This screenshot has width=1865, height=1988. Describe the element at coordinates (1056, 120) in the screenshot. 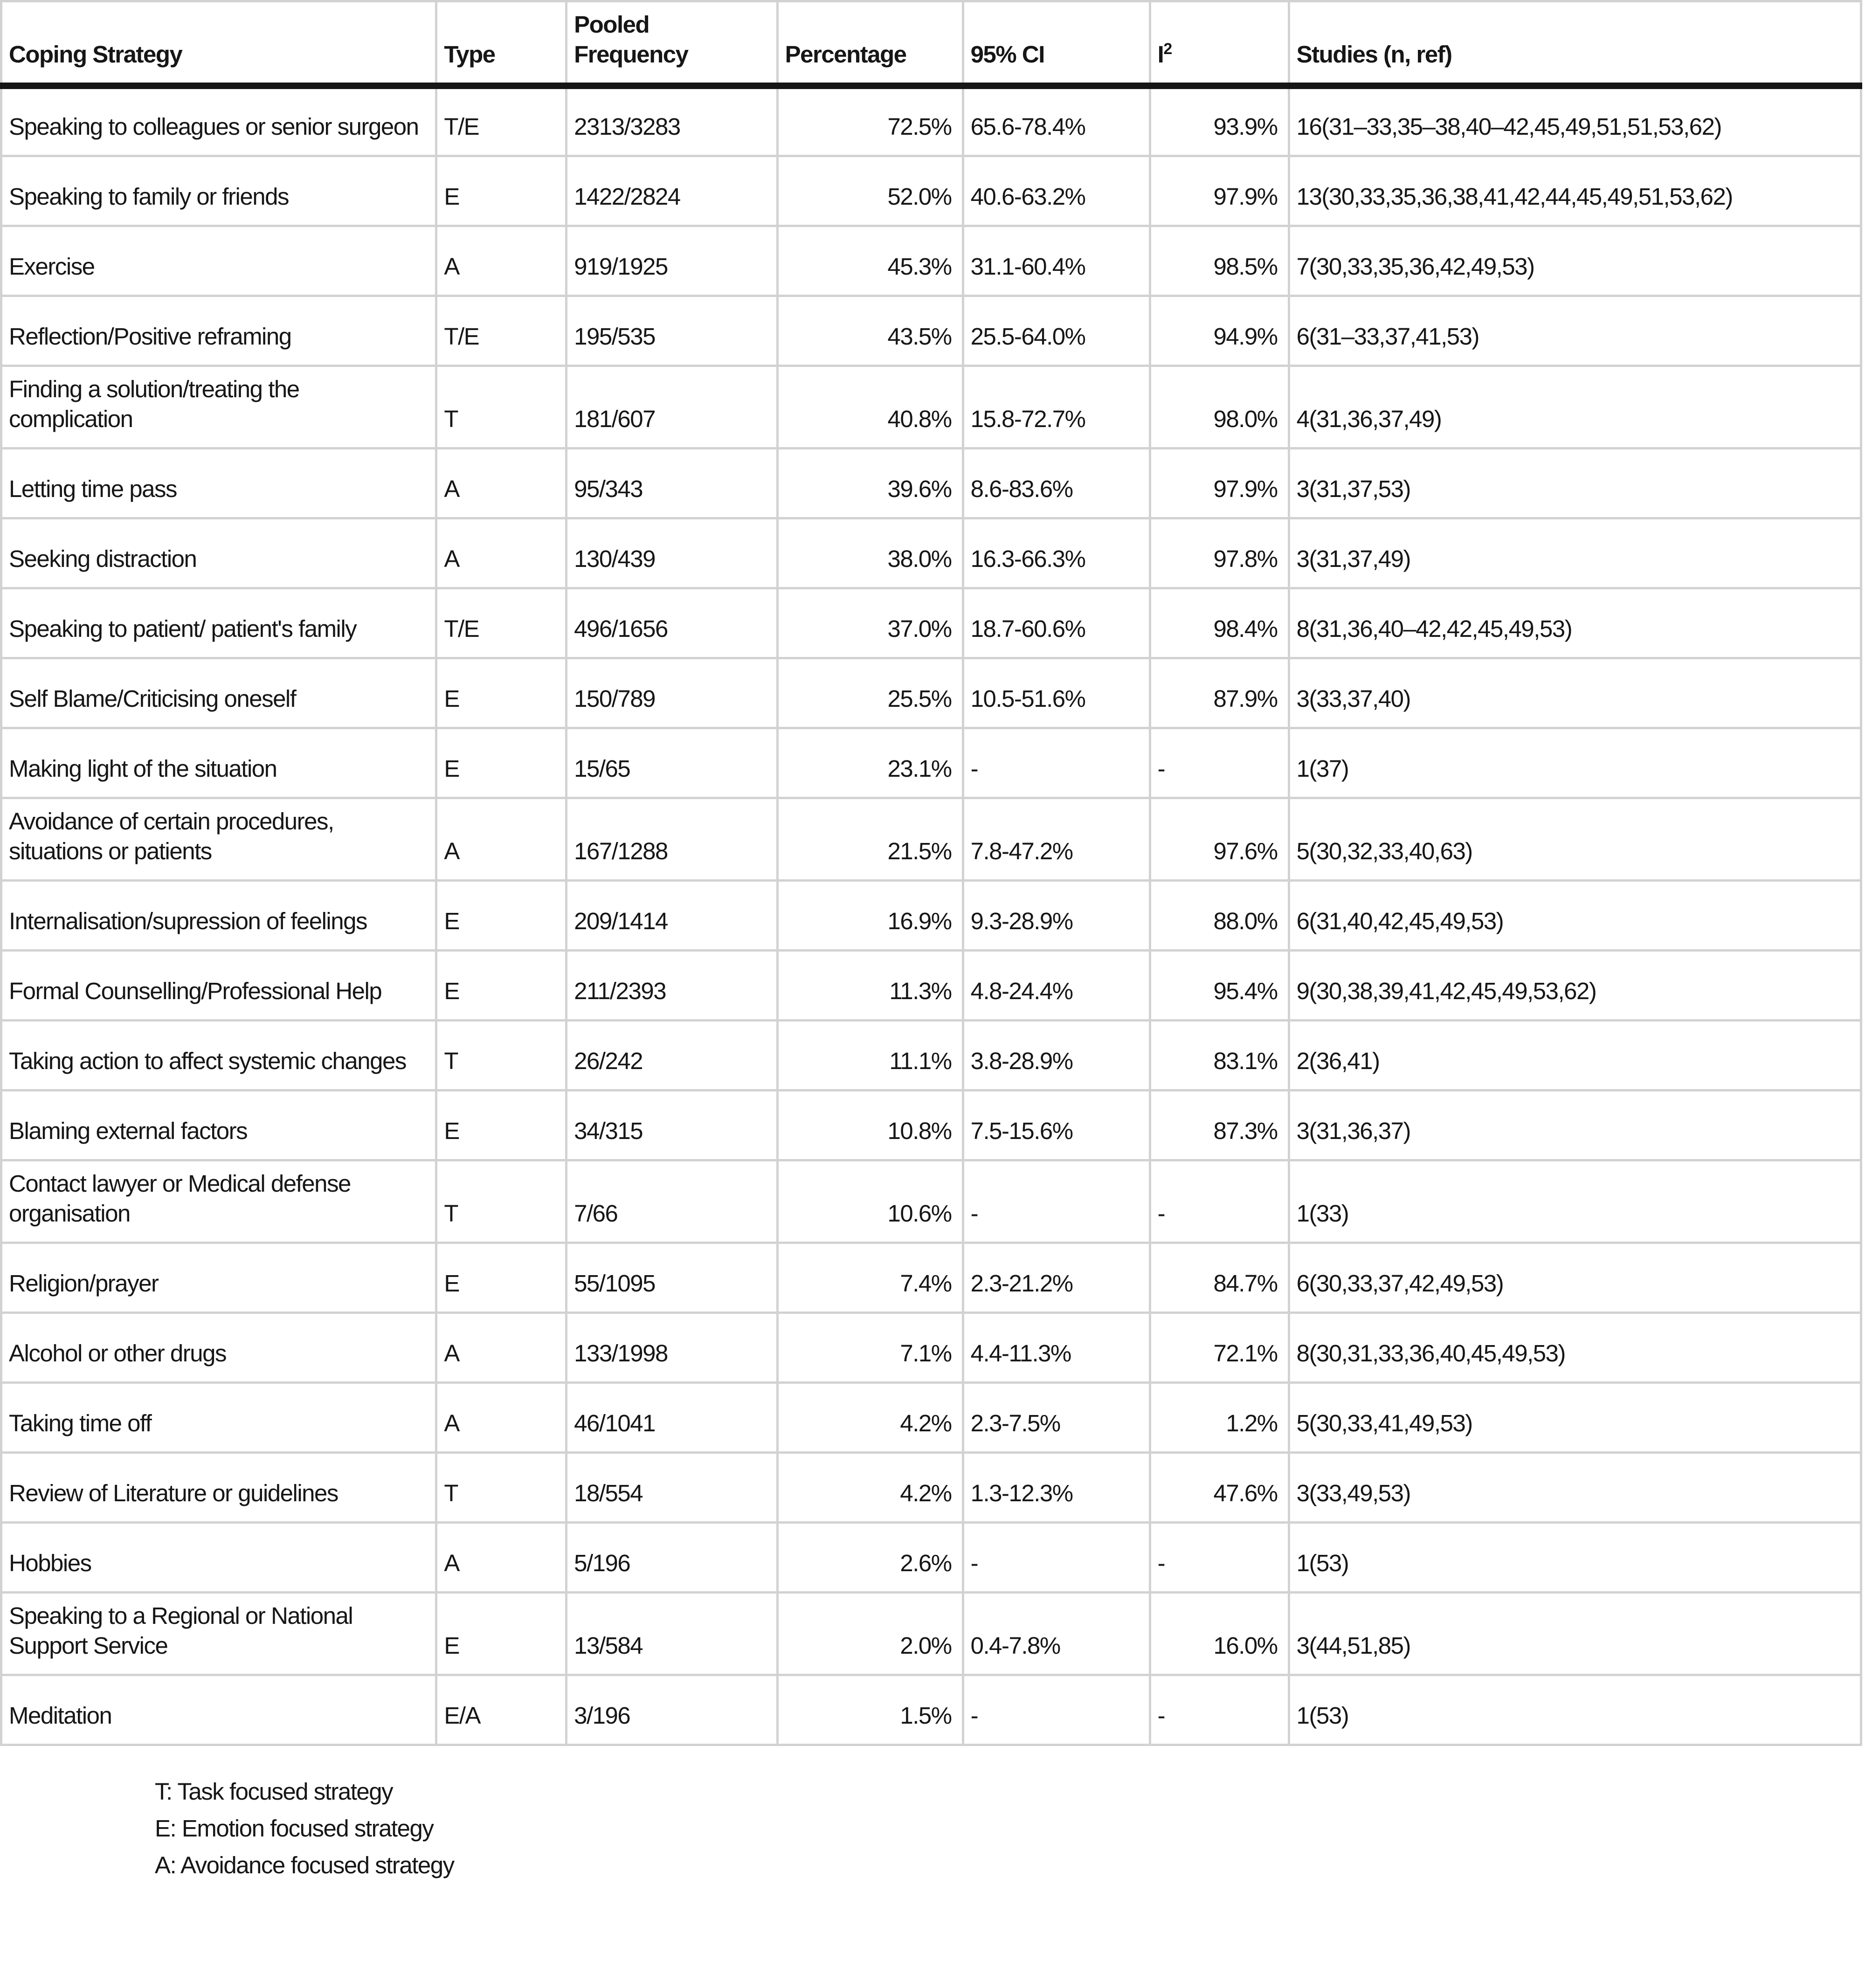

I see `cell-95ci: 65.6-78.4%` at that location.